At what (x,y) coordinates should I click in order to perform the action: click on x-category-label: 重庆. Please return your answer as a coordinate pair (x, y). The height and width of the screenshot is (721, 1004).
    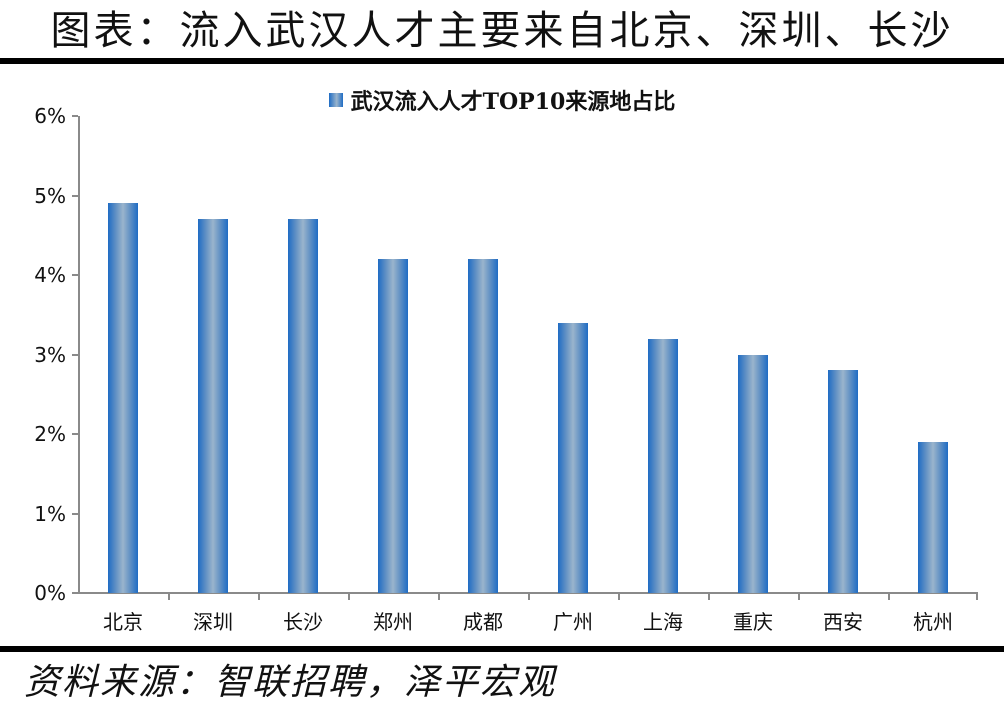
    Looking at the image, I should click on (753, 622).